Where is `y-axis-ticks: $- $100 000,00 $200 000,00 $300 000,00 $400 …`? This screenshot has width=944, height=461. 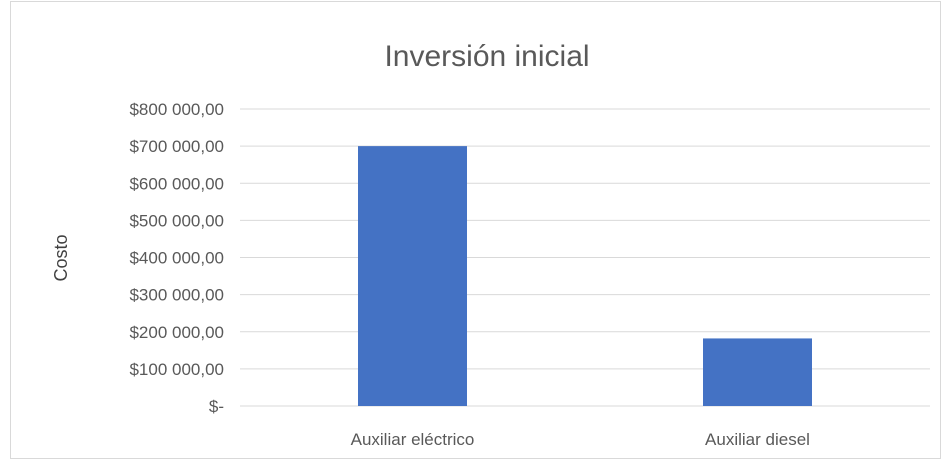
y-axis-ticks: $- $100 000,00 $200 000,00 $300 000,00 $400 … is located at coordinates (176, 258).